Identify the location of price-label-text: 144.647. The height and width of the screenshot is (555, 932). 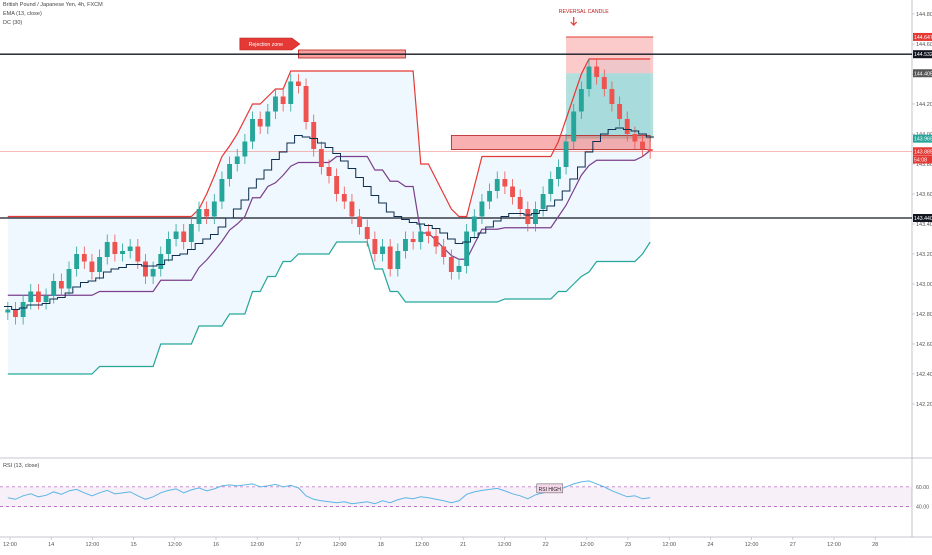
(923, 38).